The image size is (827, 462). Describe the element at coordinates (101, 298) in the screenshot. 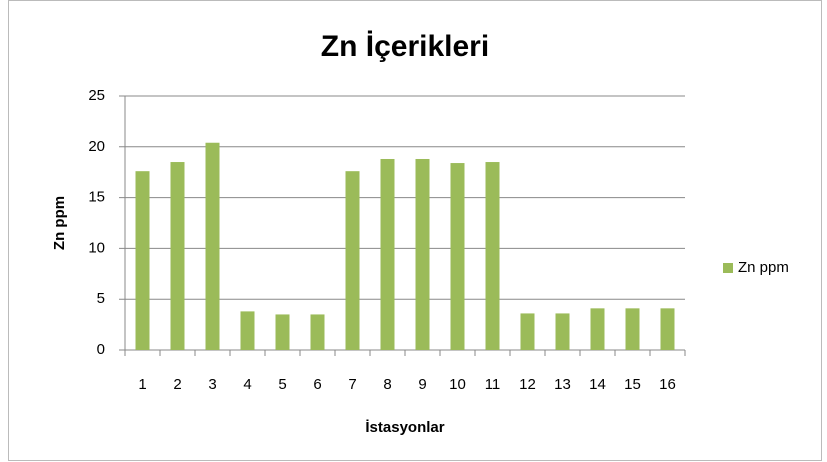

I see `y-tick-label: 5` at that location.